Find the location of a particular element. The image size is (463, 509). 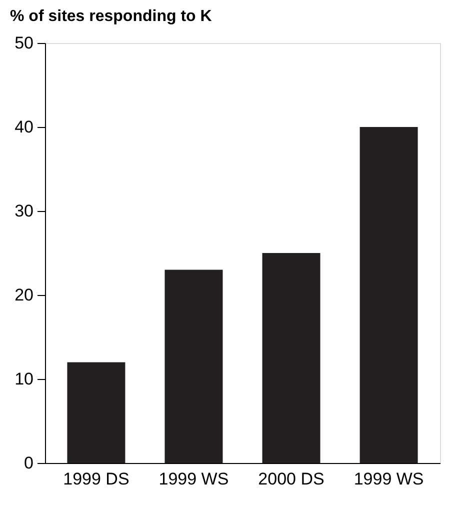

x-tick-label: 1999 DS is located at coordinates (96, 479).